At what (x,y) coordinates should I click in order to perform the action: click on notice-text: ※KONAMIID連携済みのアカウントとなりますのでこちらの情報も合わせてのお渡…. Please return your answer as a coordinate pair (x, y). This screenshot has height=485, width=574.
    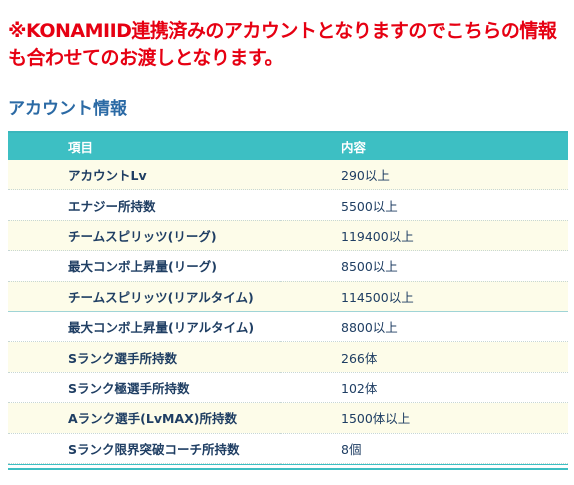
    Looking at the image, I should click on (282, 44).